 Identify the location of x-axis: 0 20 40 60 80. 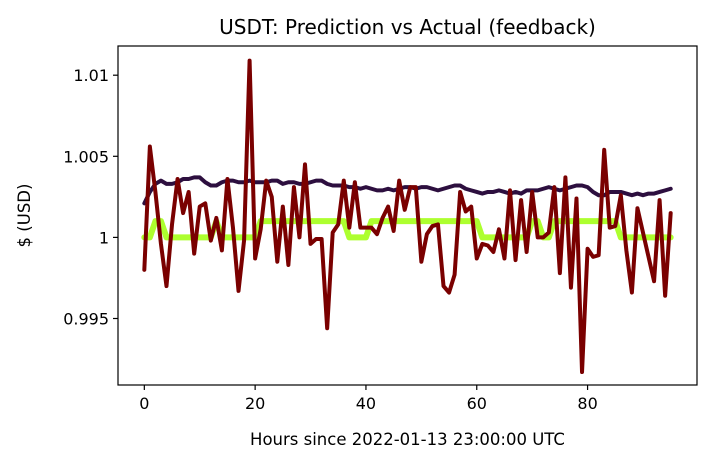
(368, 399).